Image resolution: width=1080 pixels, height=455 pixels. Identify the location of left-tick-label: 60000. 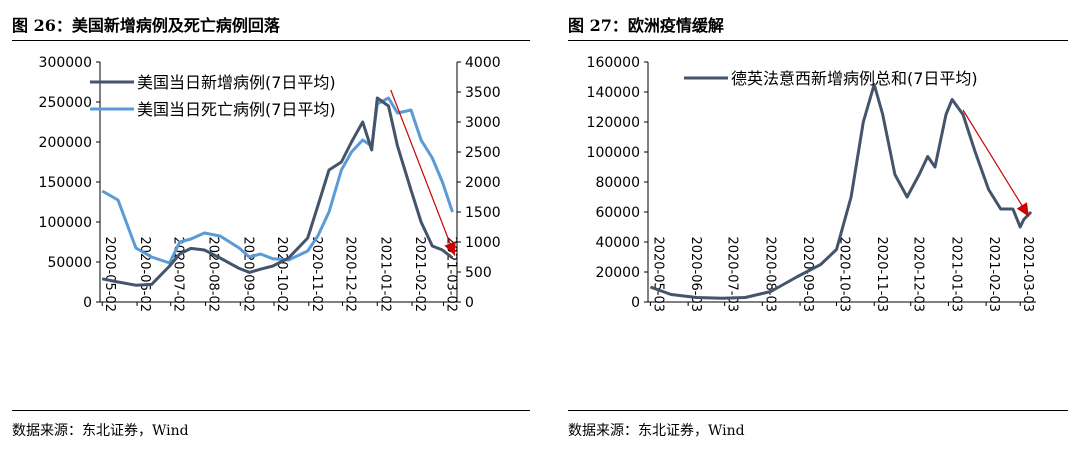
(617, 213).